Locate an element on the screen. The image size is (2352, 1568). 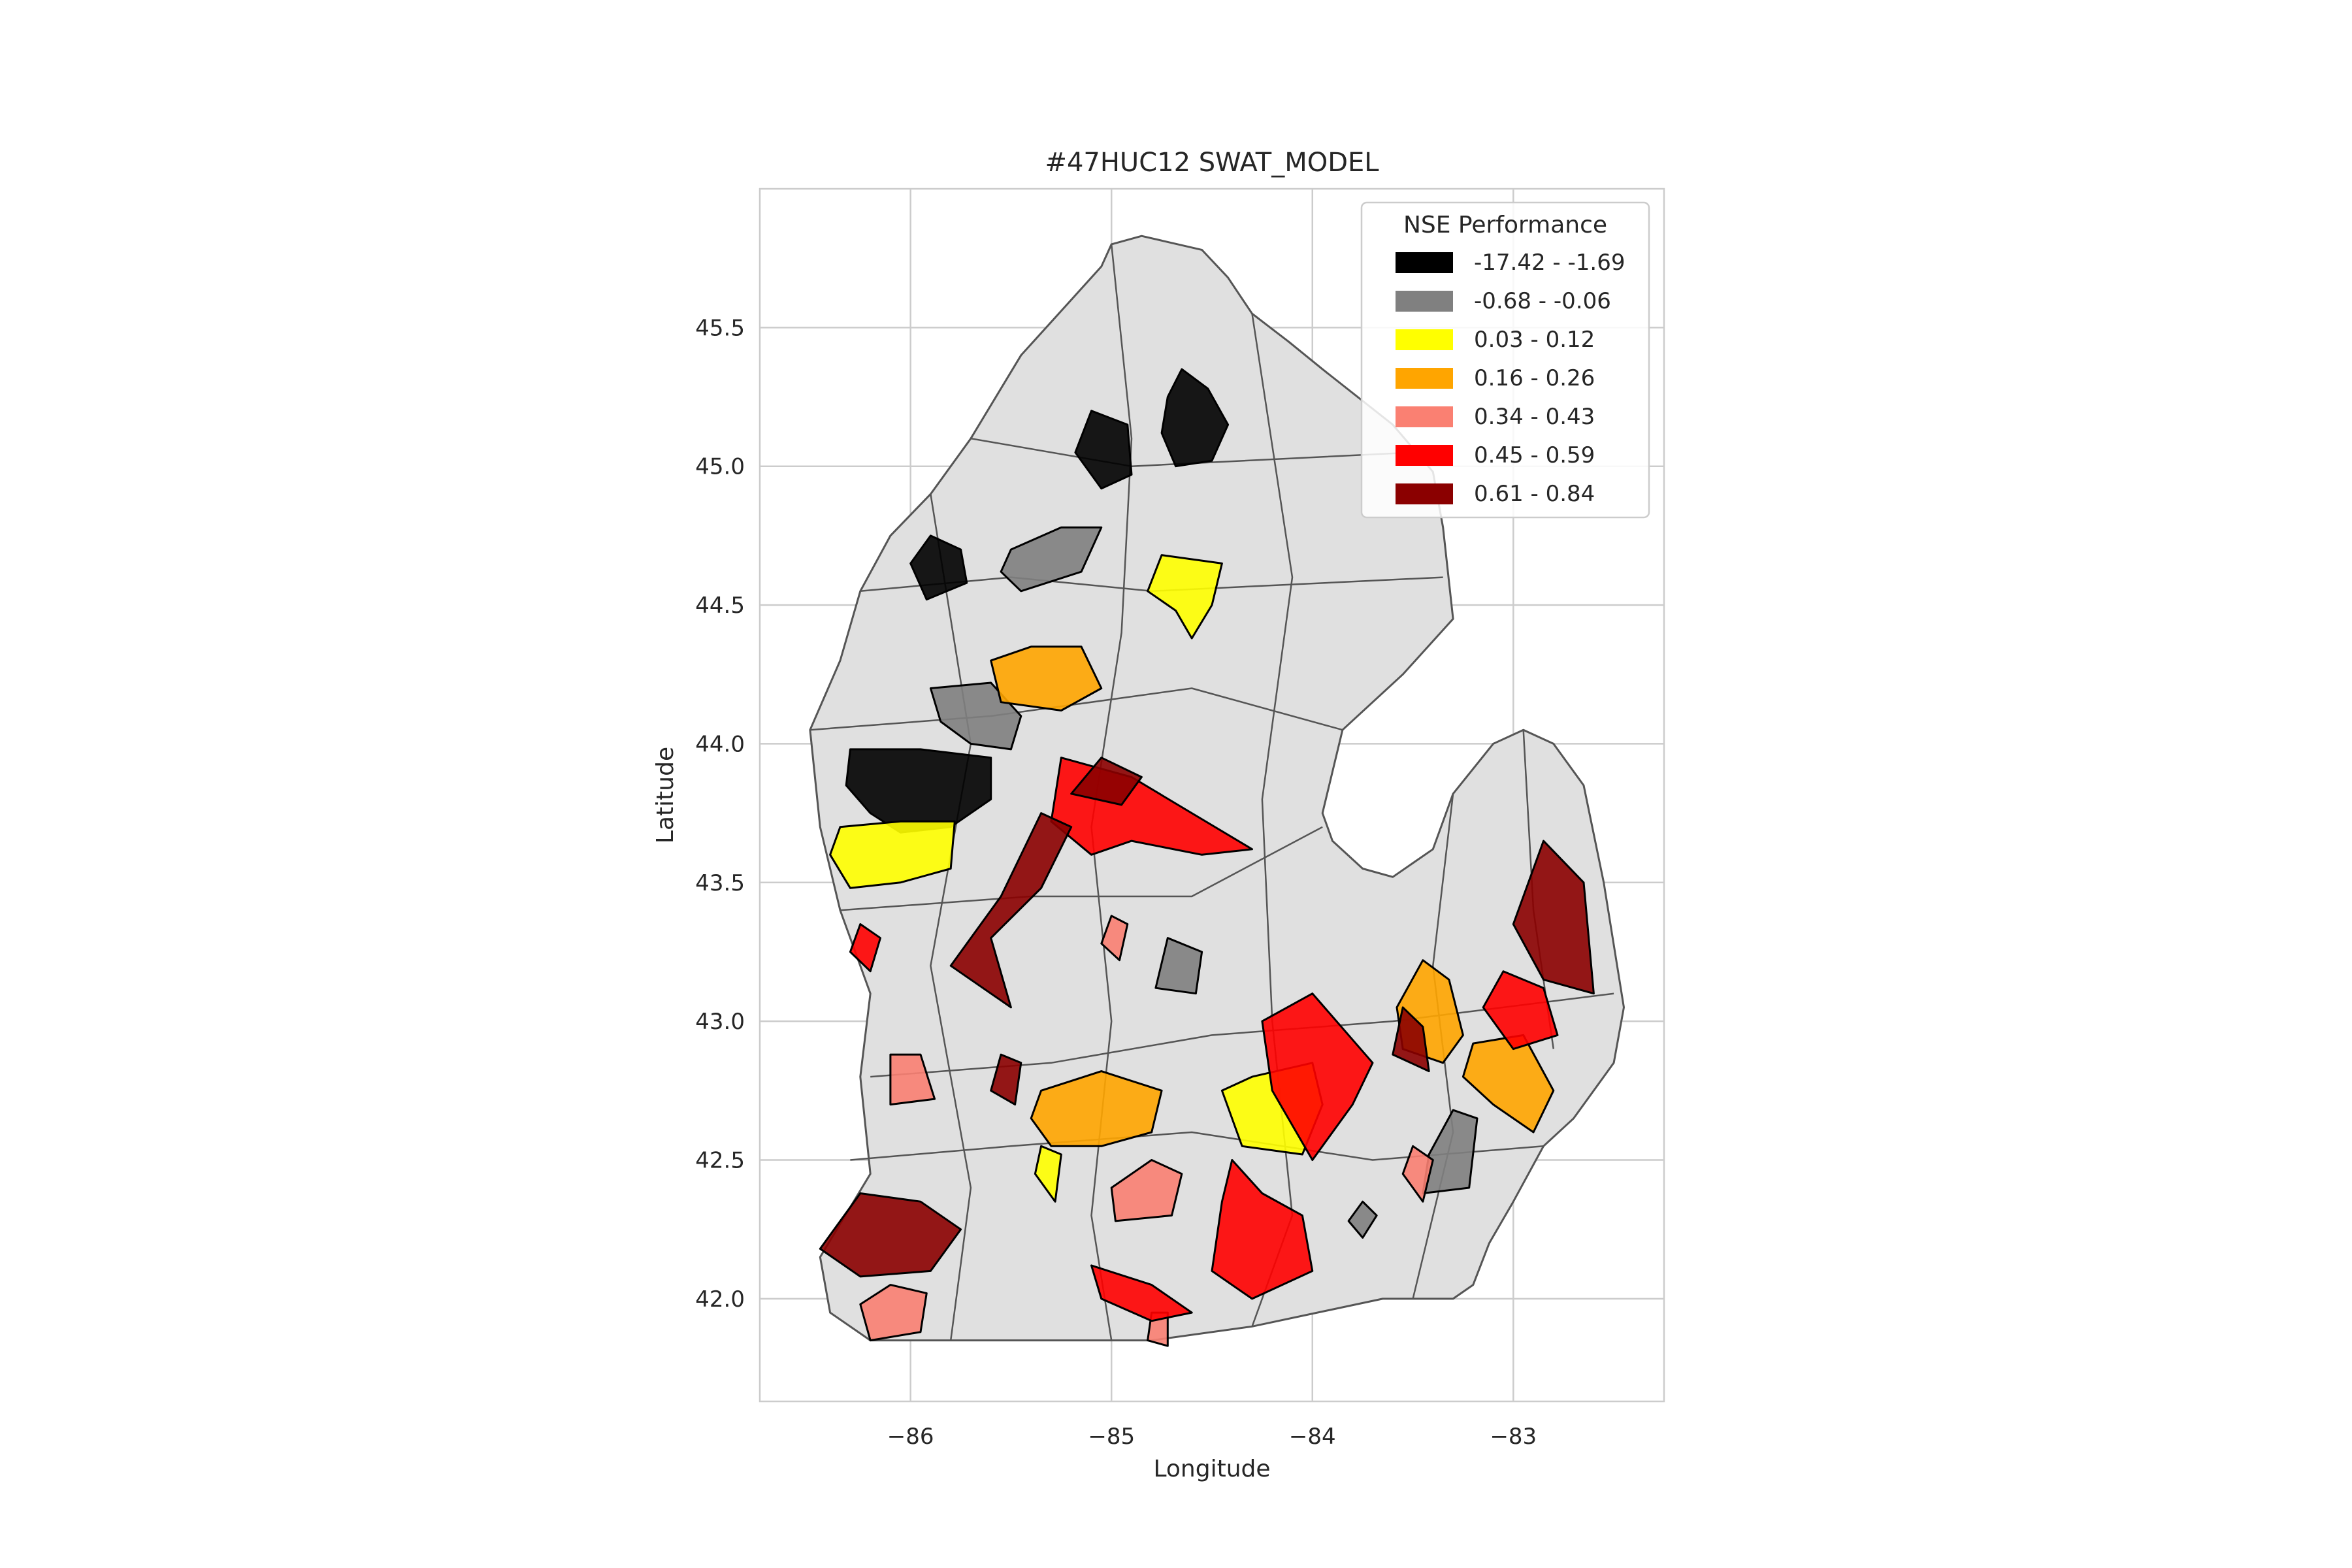
legend-label: 0.34 - 0.43 is located at coordinates (1534, 417).